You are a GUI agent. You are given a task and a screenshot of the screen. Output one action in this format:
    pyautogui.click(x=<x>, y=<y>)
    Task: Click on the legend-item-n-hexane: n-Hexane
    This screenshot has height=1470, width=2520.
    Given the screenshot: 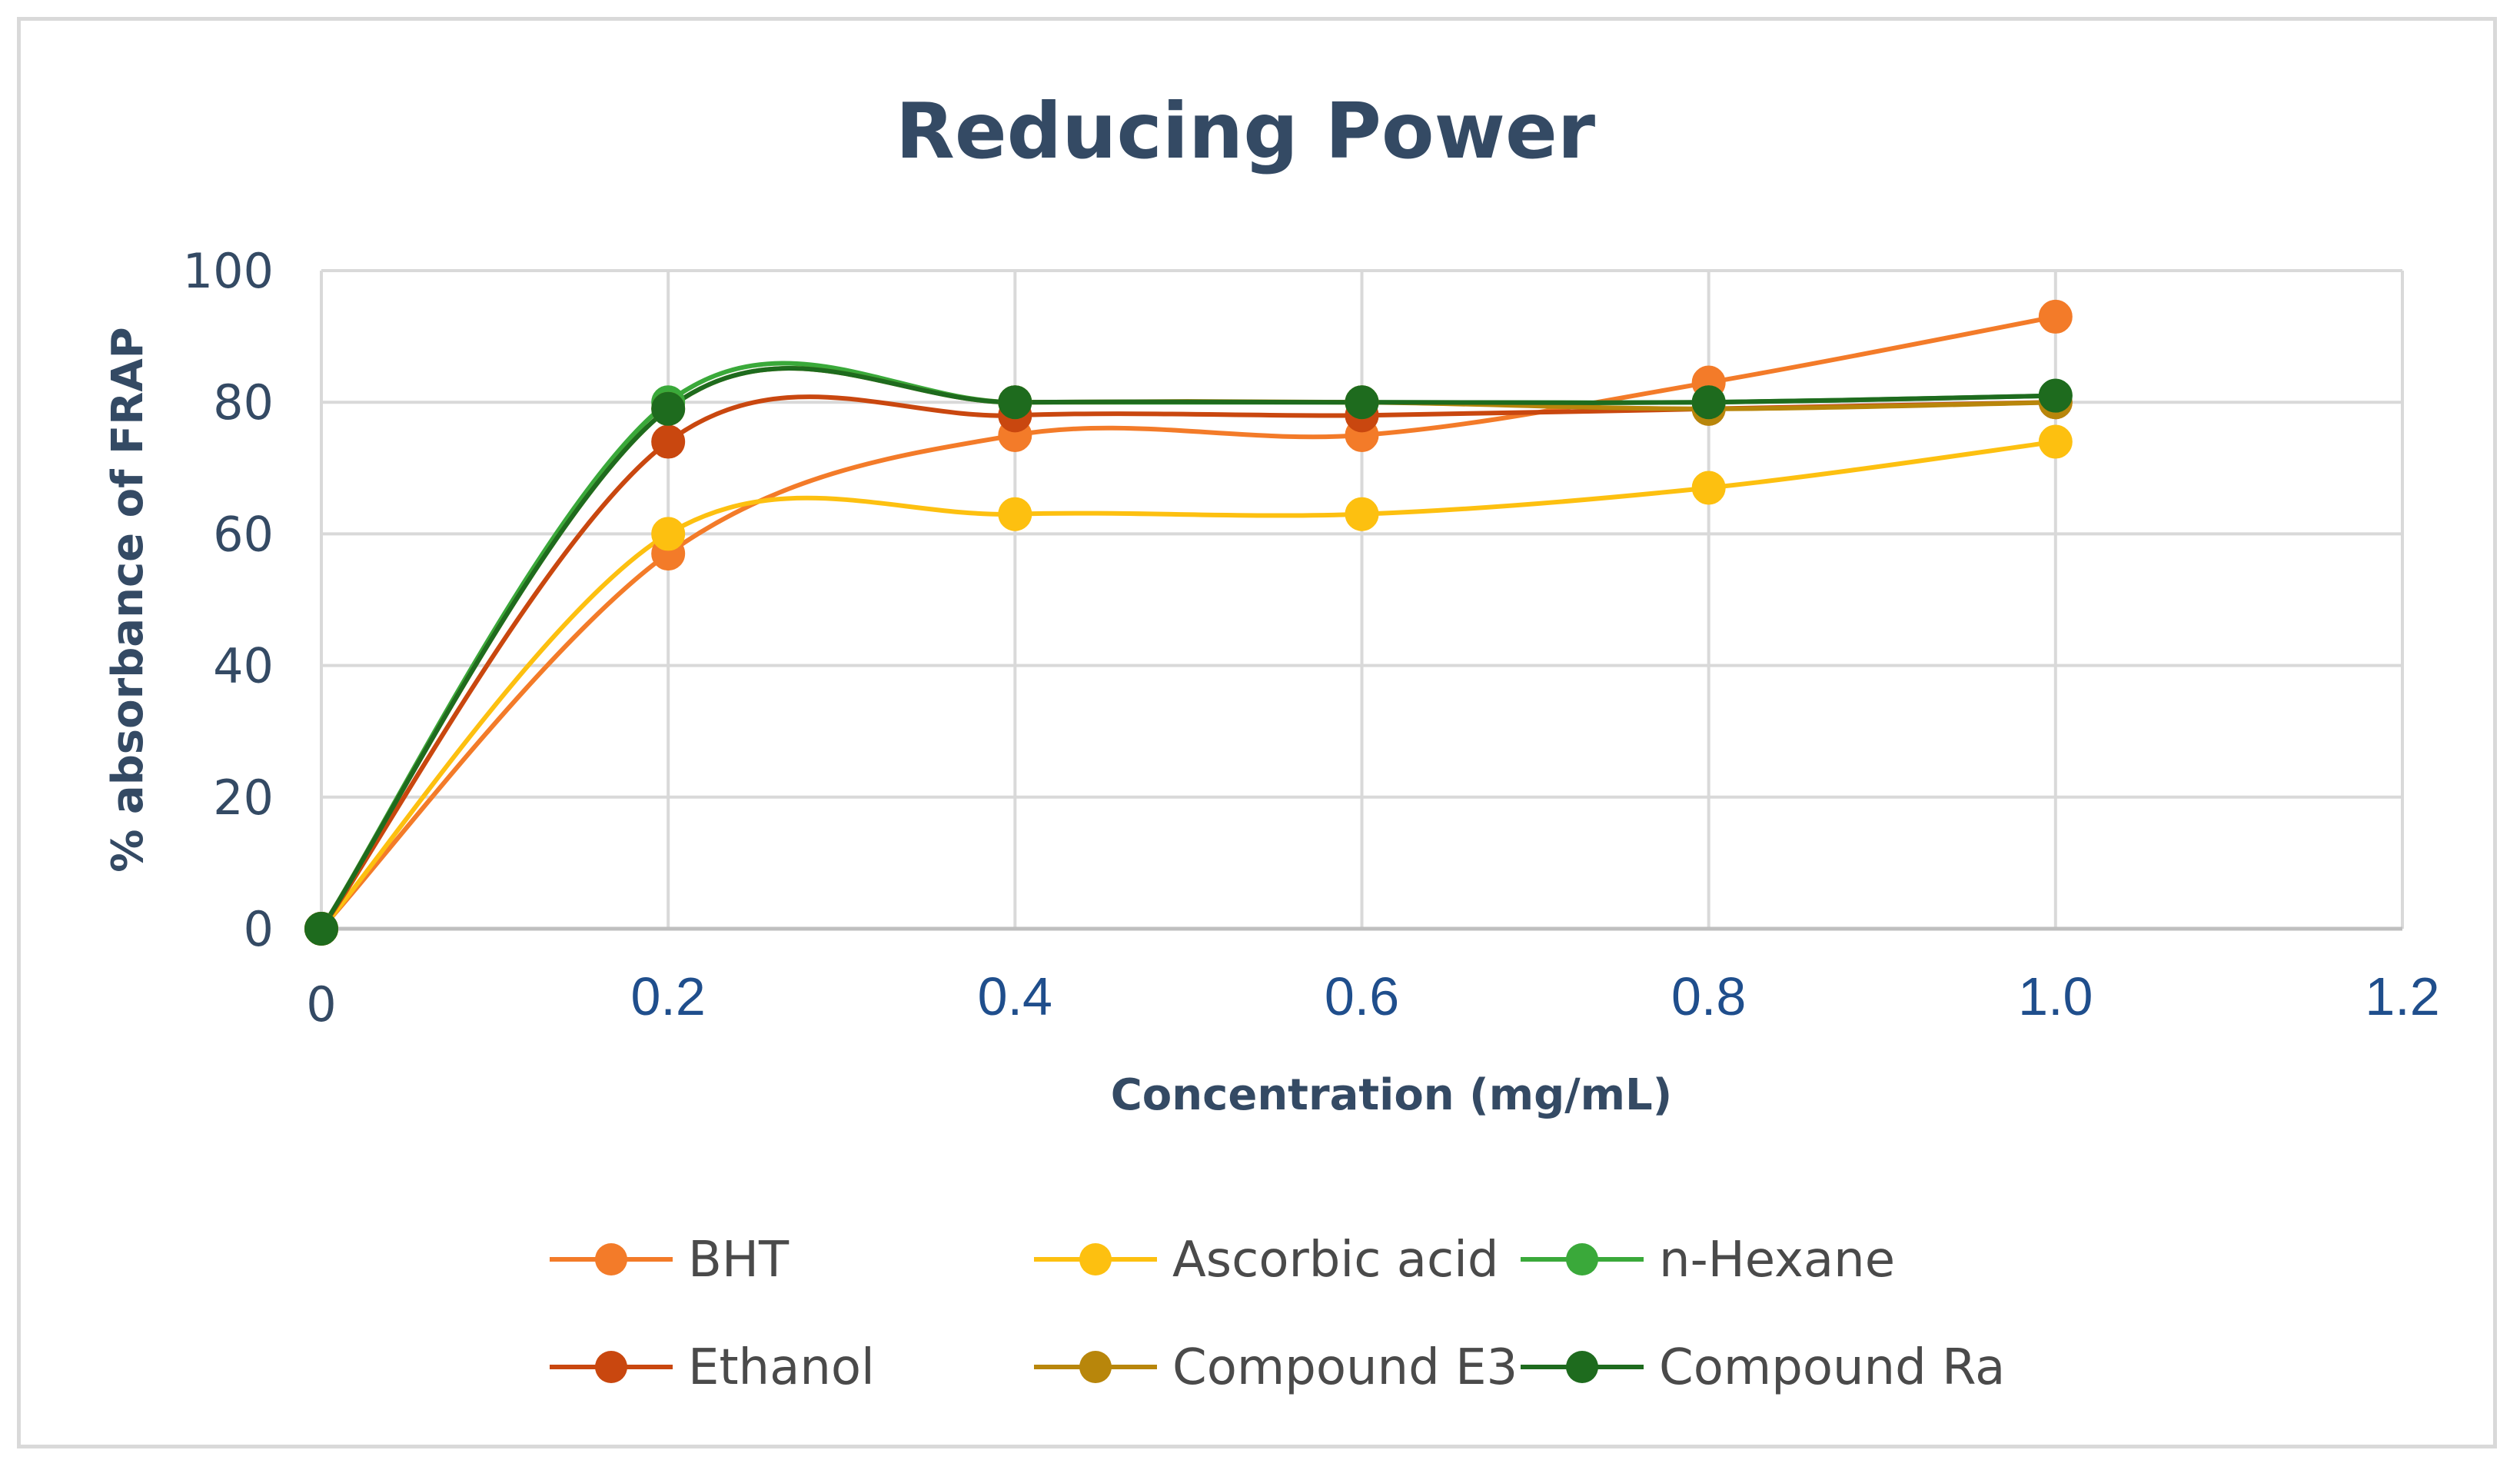 What is the action you would take?
    pyautogui.click(x=1708, y=1260)
    